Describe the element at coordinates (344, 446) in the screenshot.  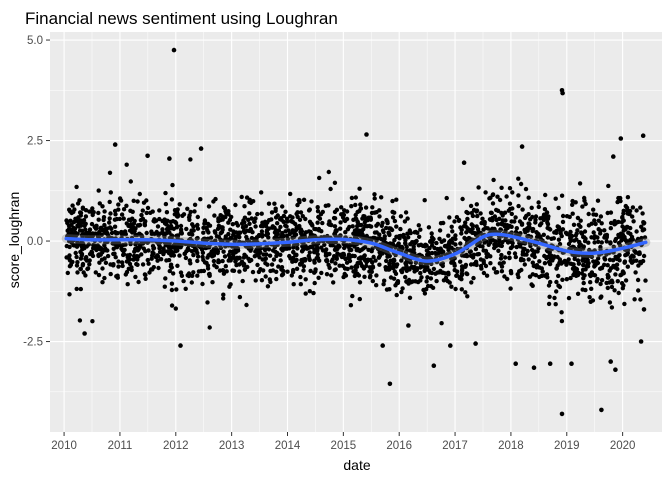
I see `x-tick-label: 2015` at that location.